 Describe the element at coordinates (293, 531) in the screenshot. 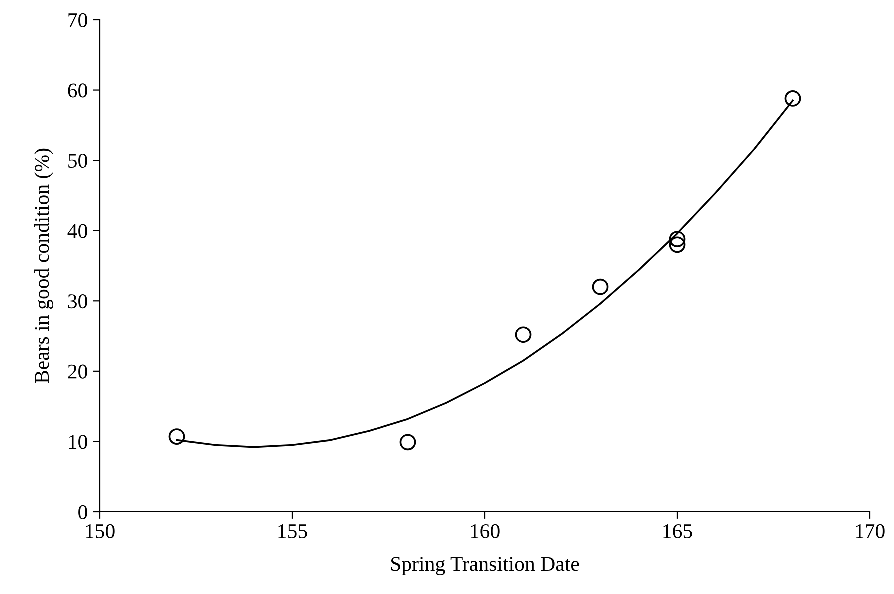

I see `x-tick-label: 155` at that location.